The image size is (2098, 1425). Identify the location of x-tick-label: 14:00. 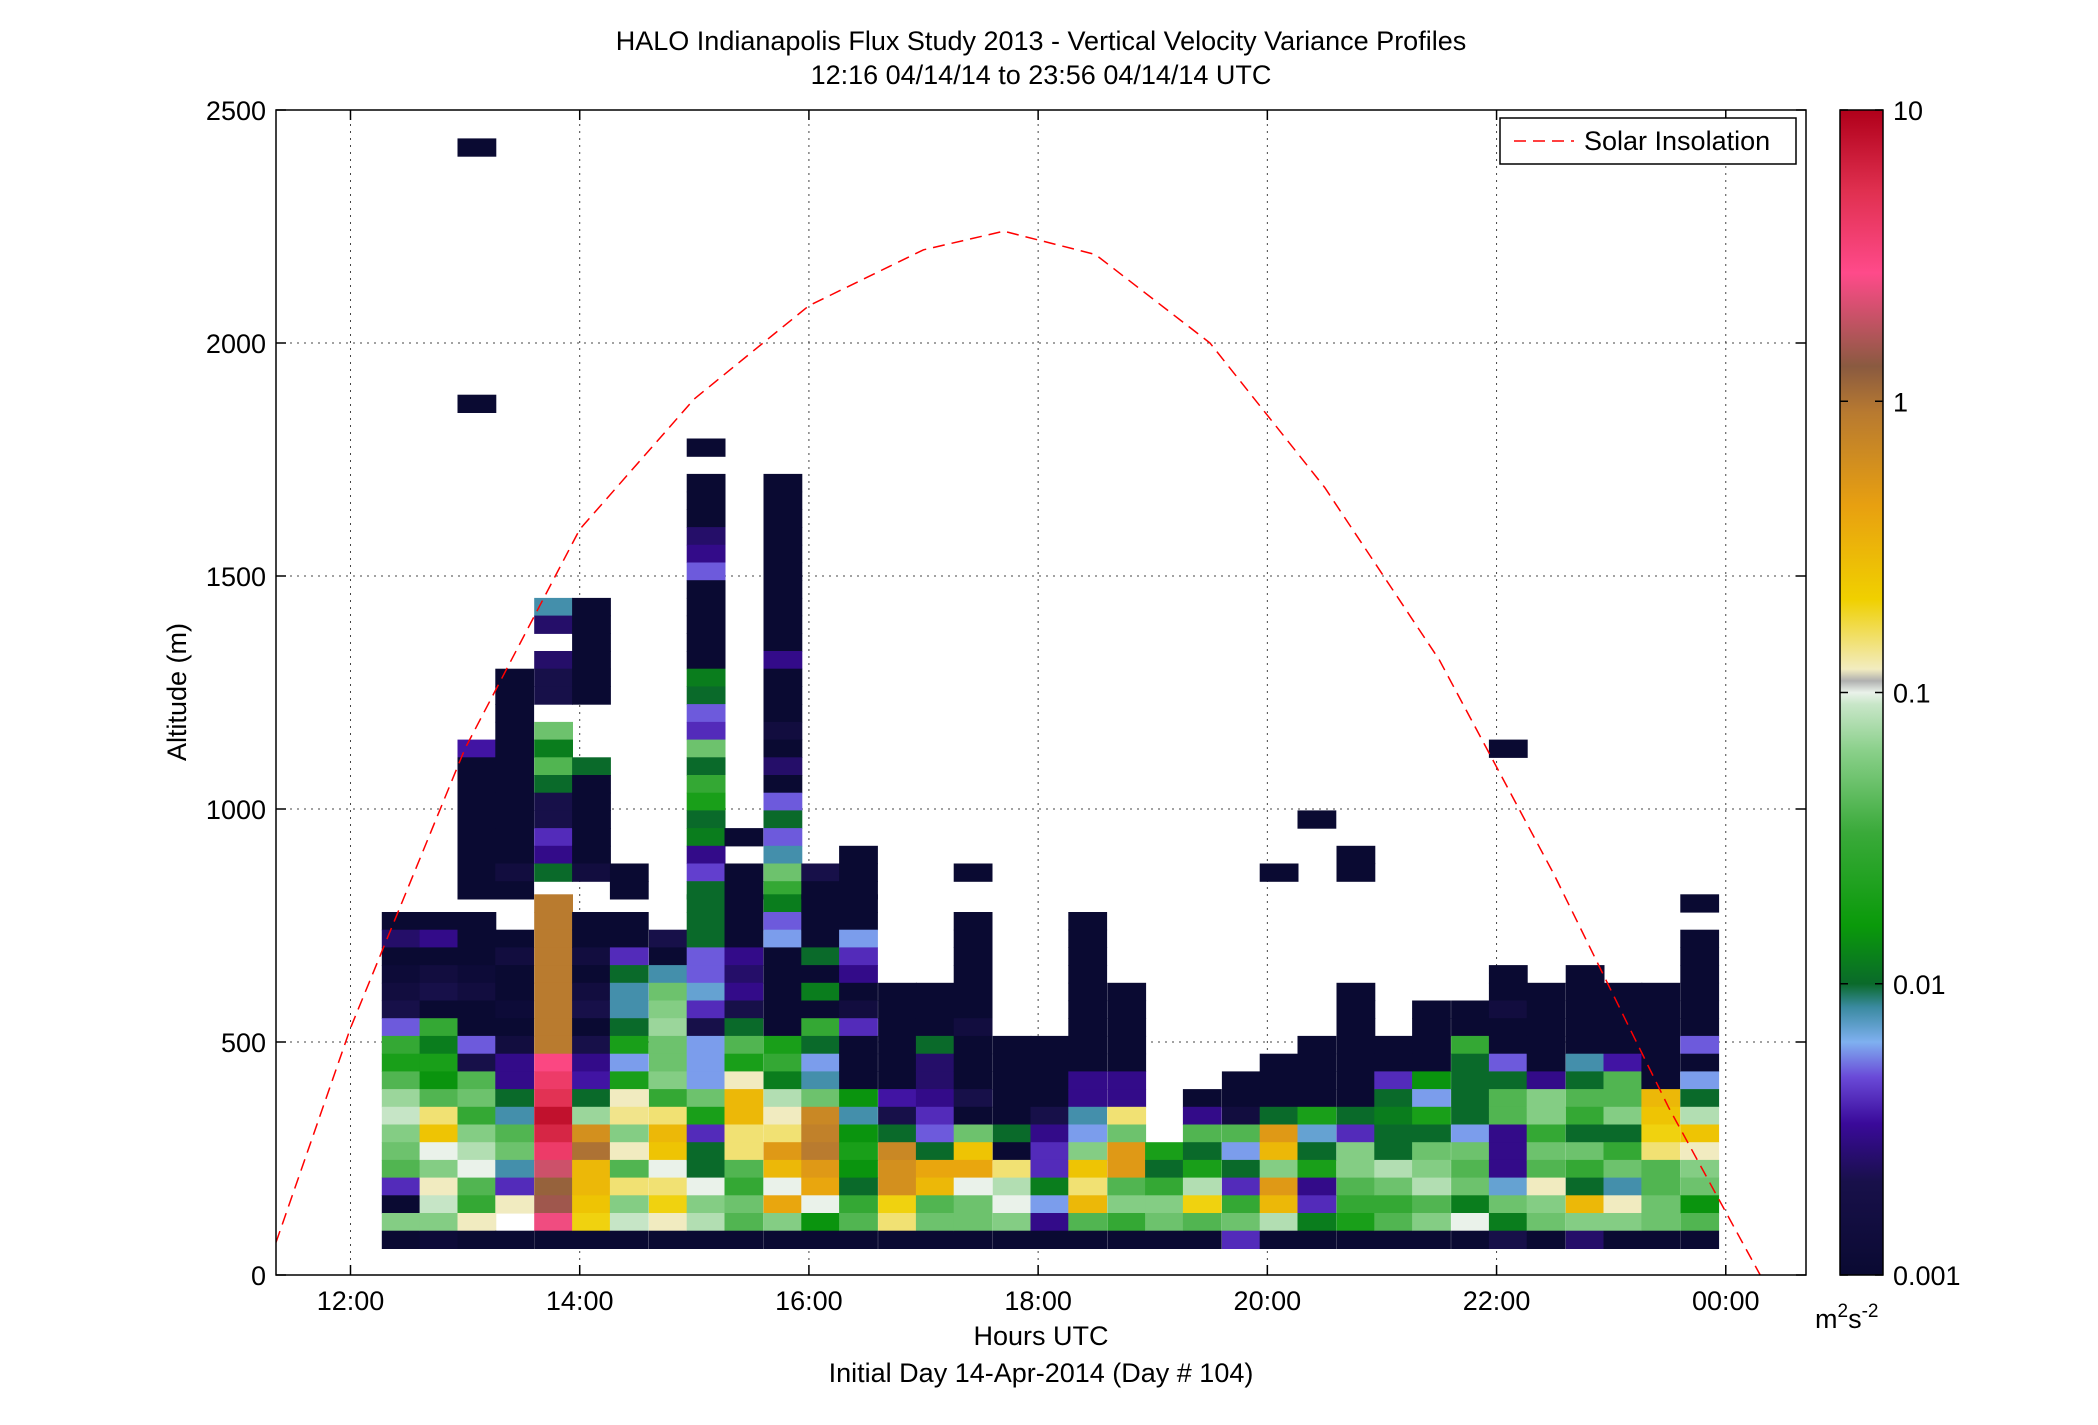
(580, 1301).